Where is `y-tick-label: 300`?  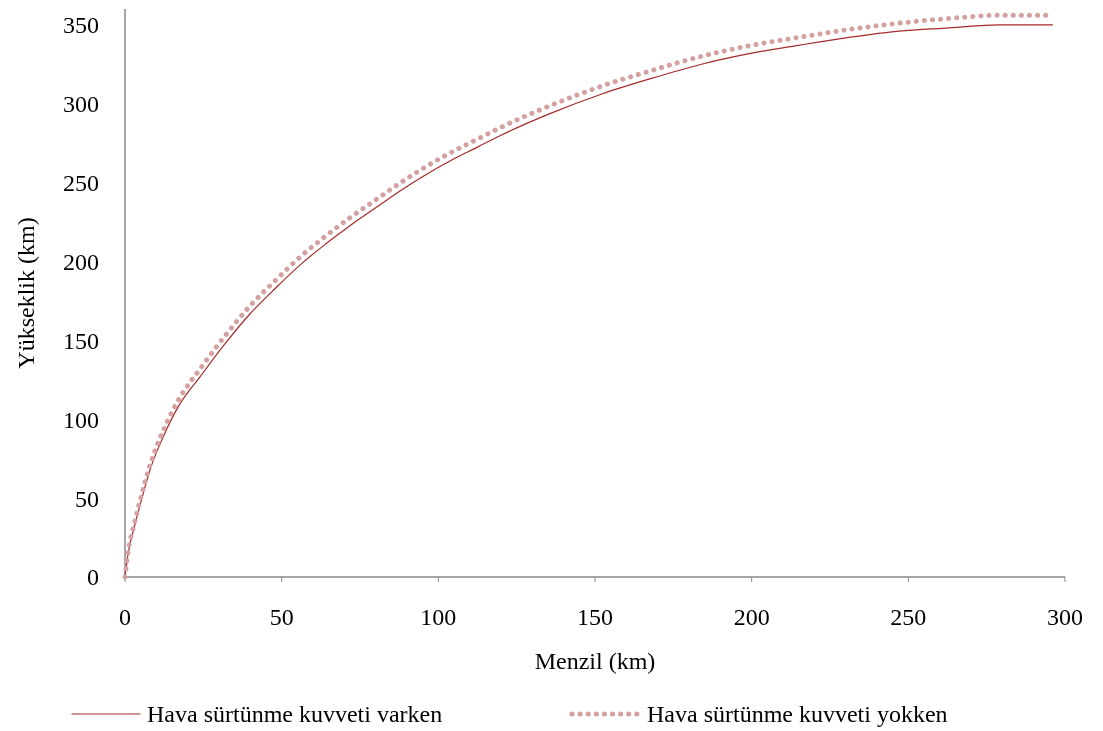
y-tick-label: 300 is located at coordinates (81, 104).